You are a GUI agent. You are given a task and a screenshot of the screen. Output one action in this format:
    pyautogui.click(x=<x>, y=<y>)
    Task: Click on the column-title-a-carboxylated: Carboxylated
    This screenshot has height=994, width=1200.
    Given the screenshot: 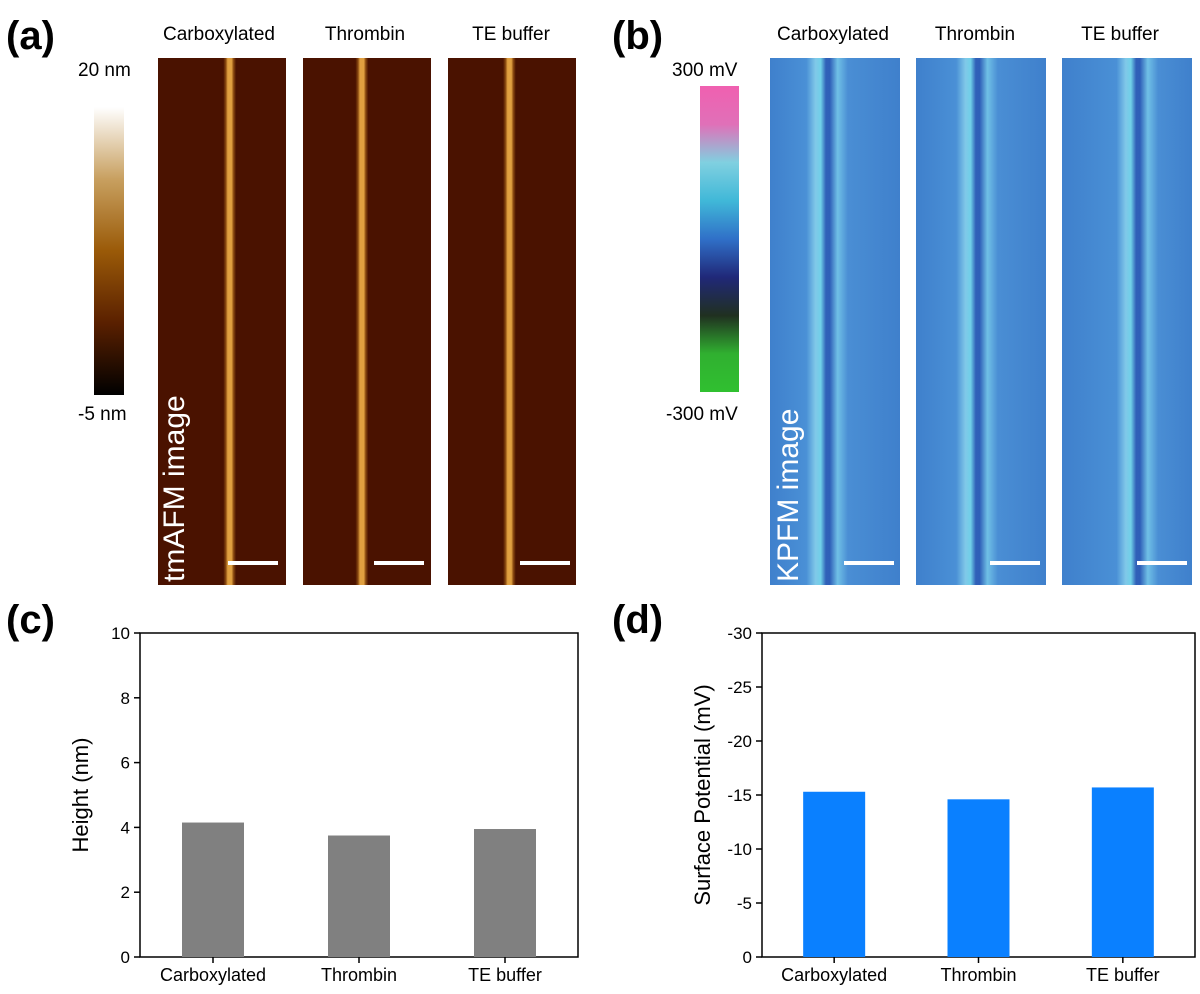 What is the action you would take?
    pyautogui.click(x=219, y=34)
    